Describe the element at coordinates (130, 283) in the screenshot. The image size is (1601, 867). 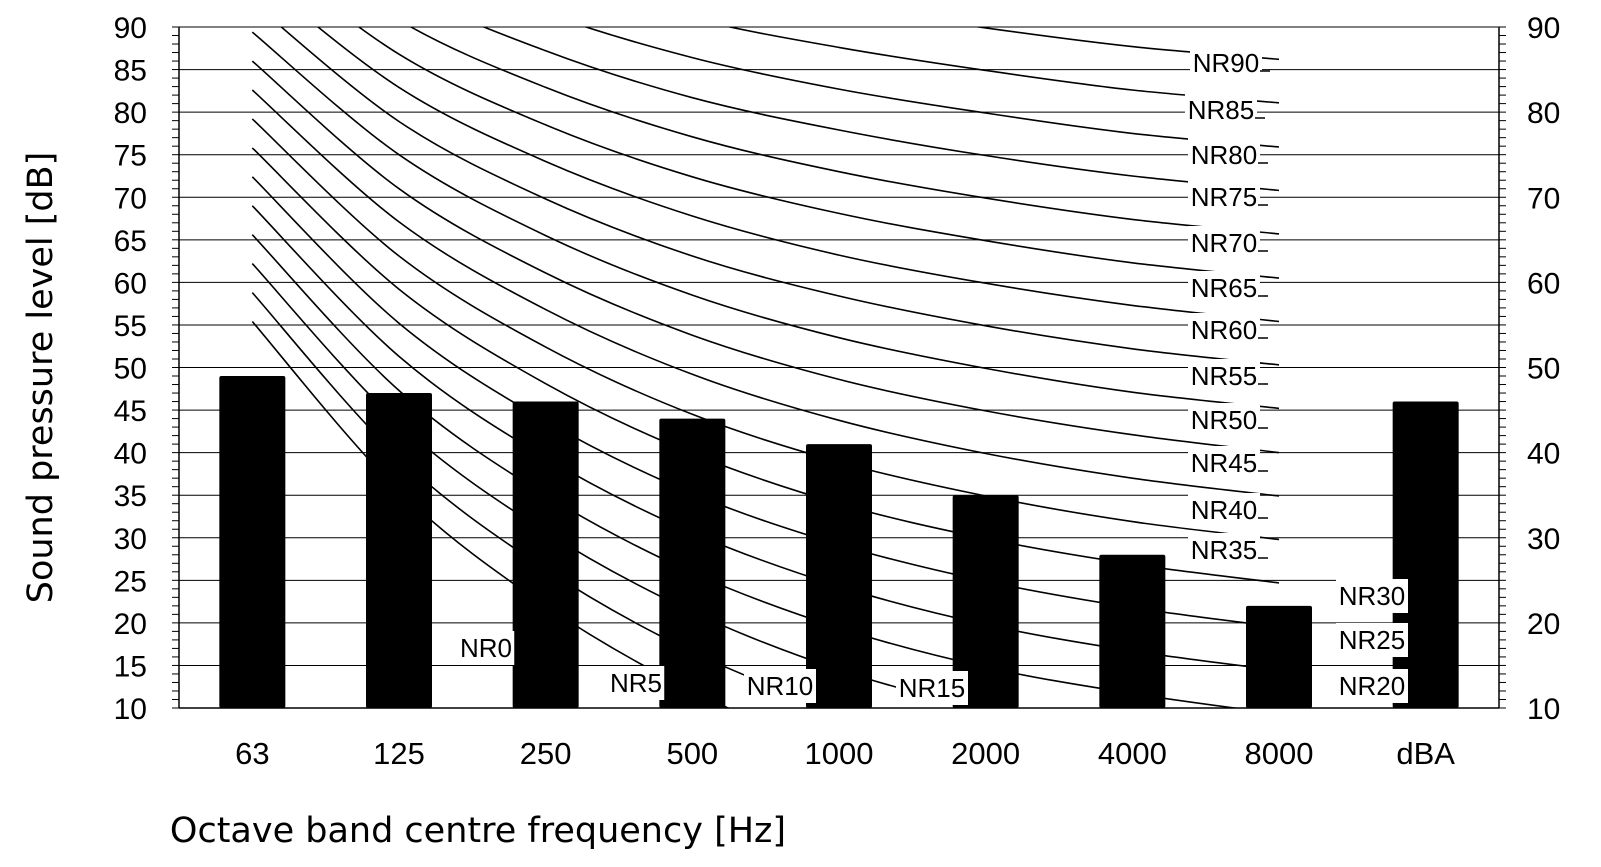
I see `y-tick-label-left: 60` at that location.